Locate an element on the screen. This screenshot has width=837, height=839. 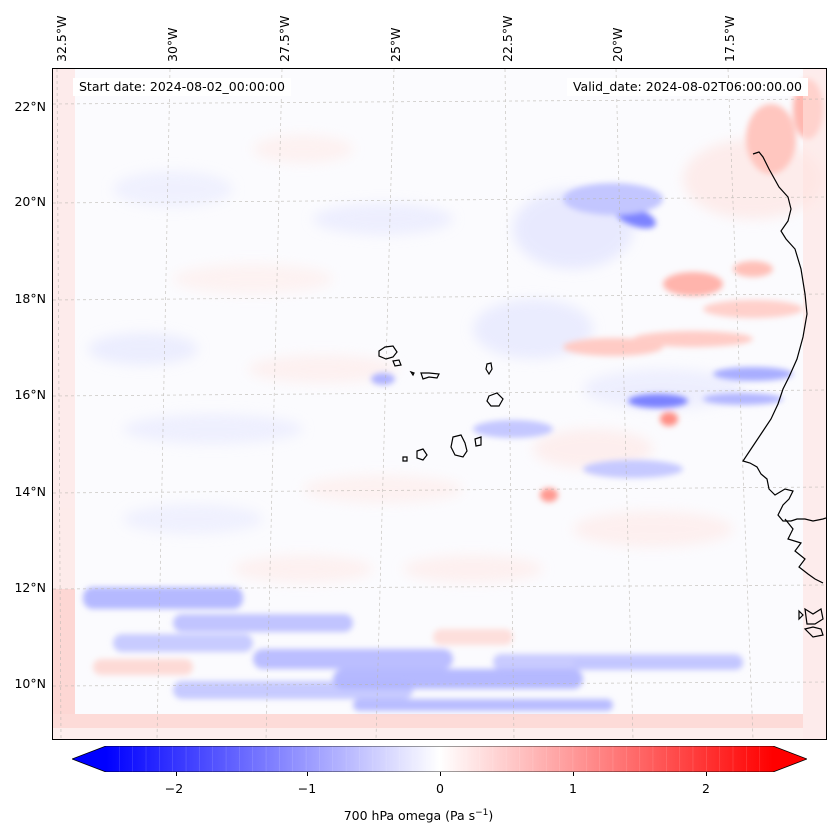
island-santa-luzia is located at coordinates (412, 373).